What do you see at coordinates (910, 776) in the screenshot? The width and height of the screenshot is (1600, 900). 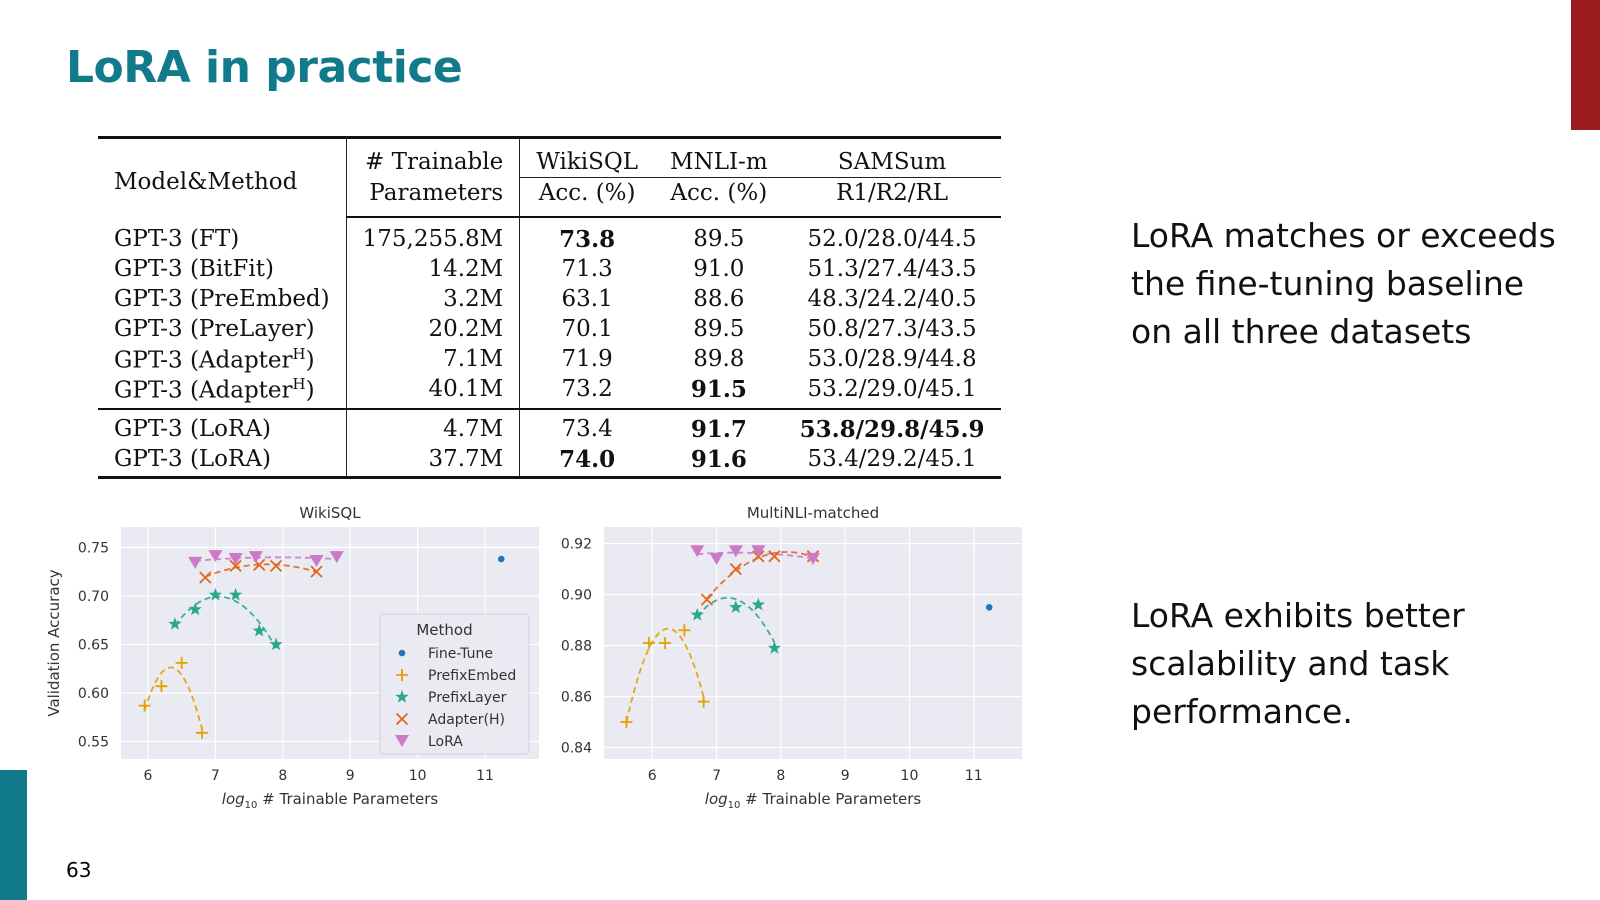 I see `x-tick-label: 10` at bounding box center [910, 776].